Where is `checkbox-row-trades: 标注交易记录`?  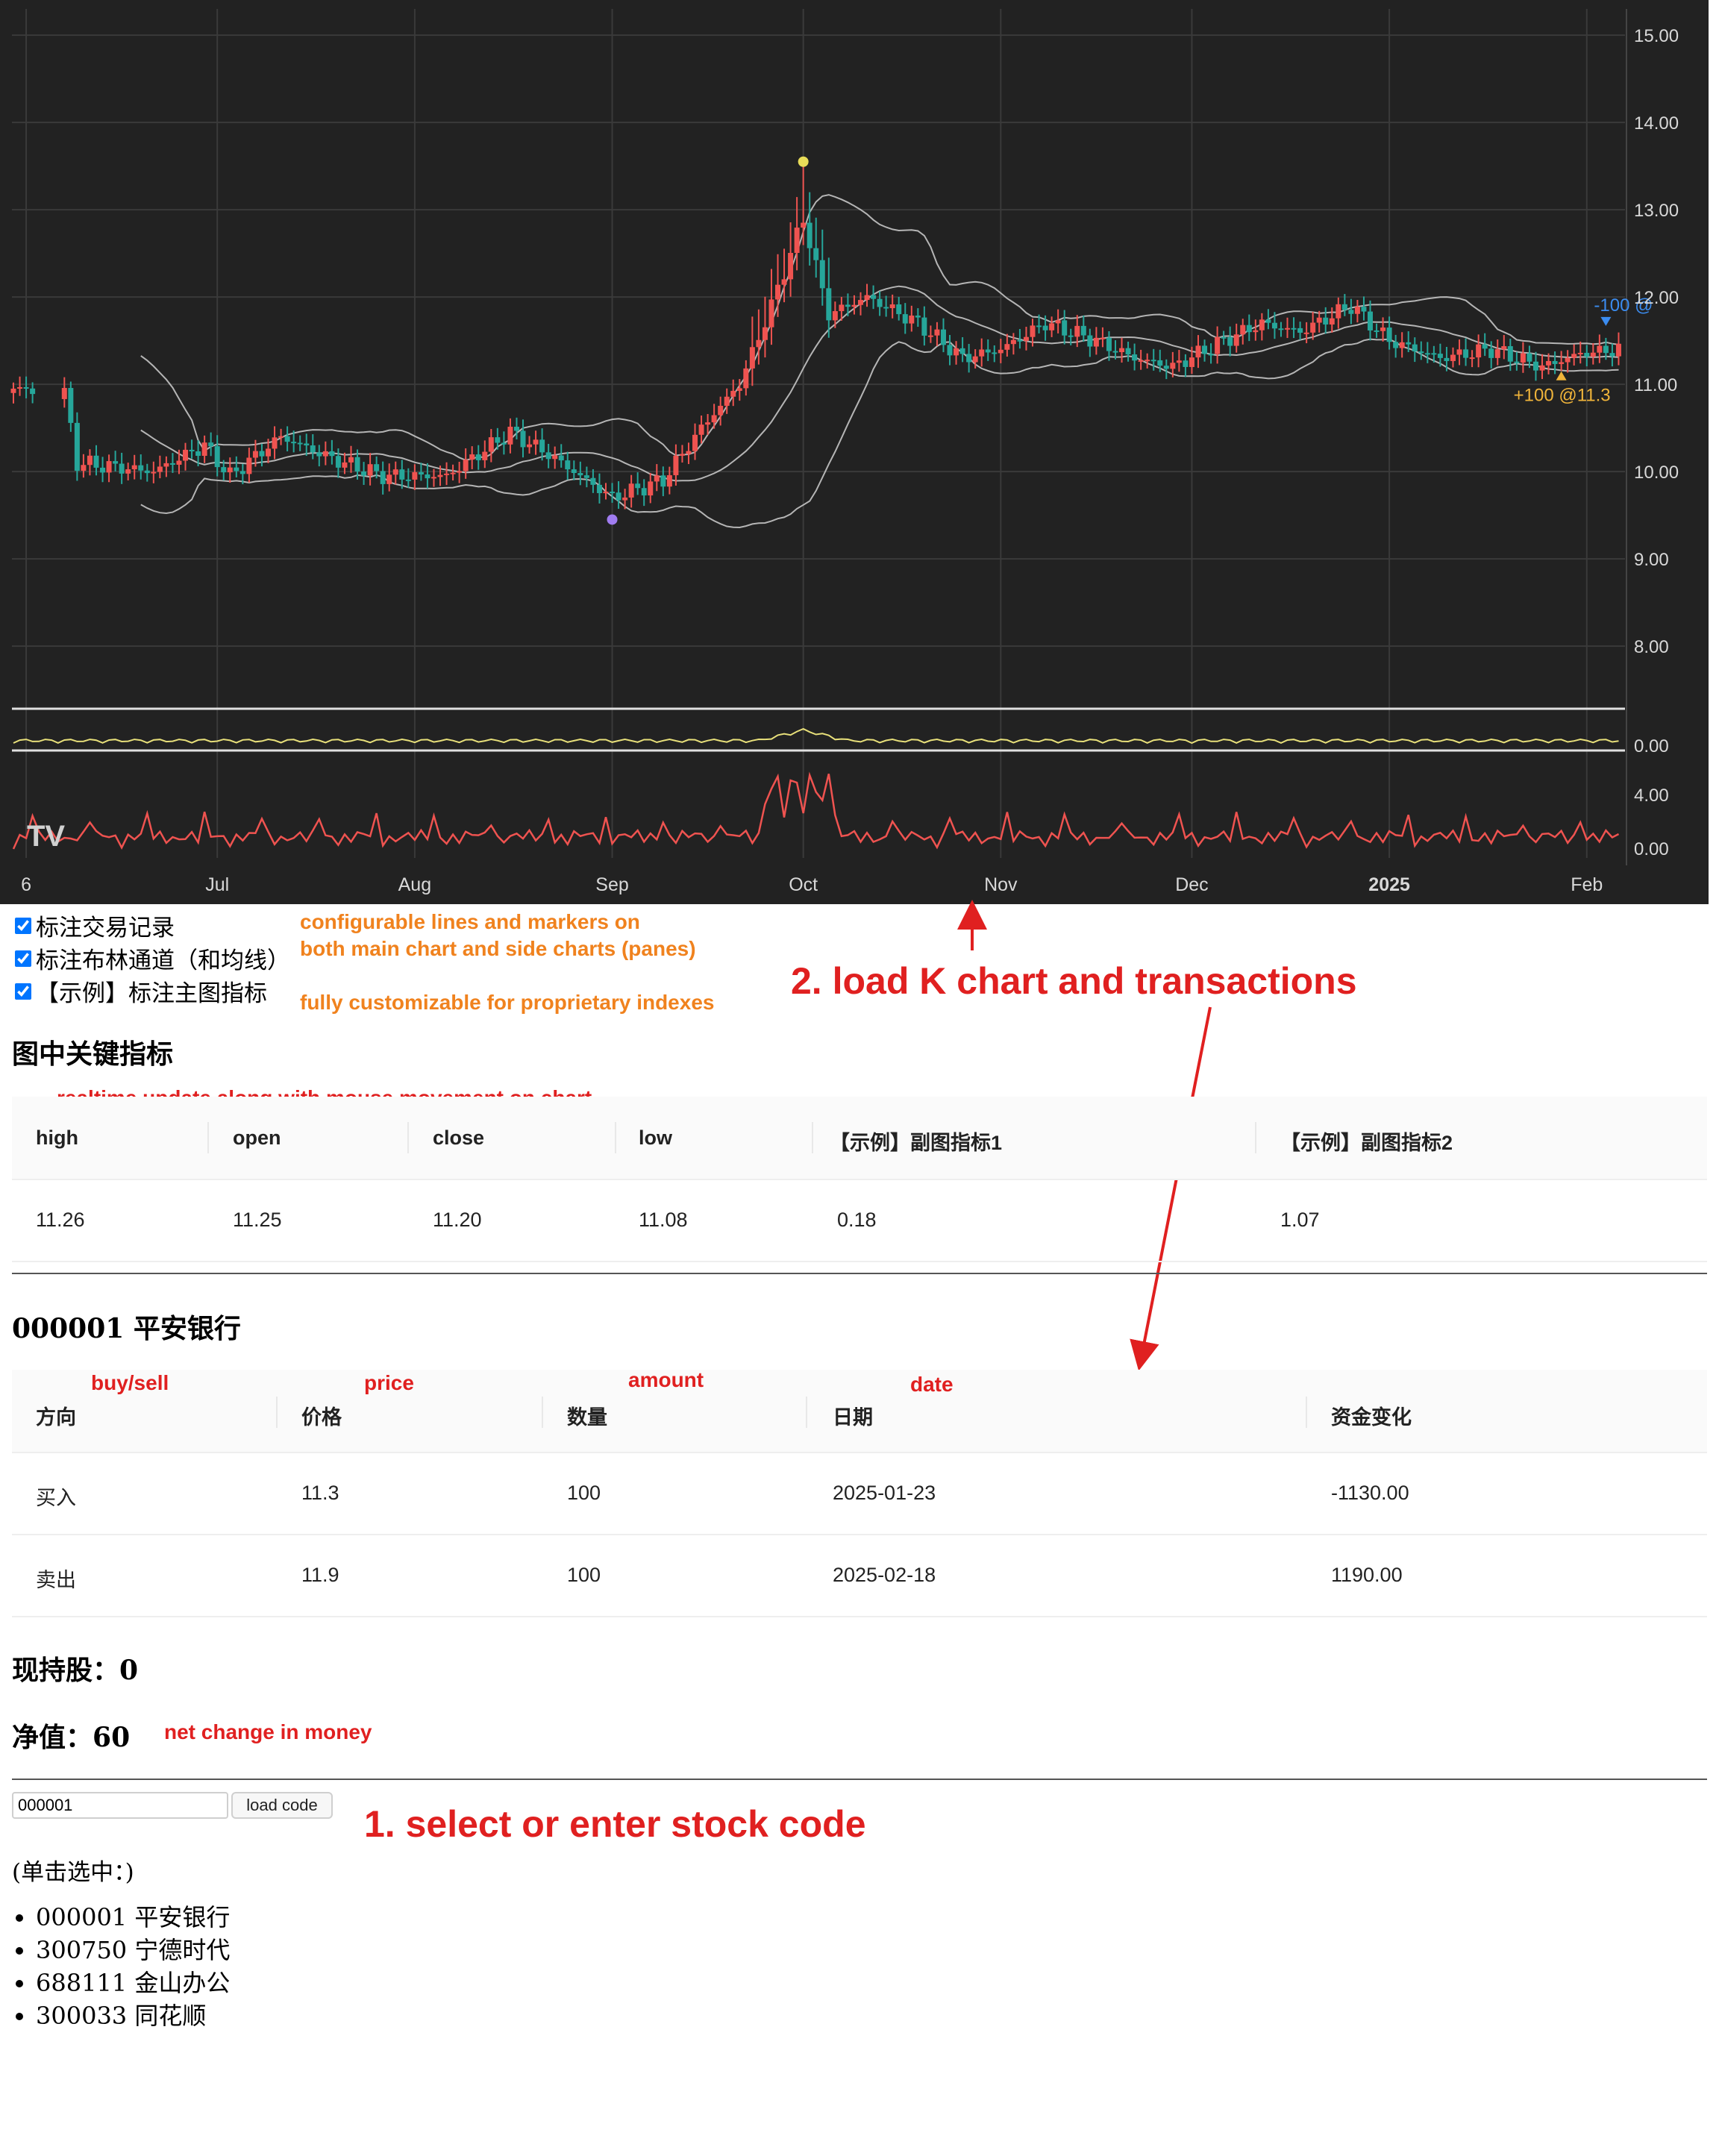 checkbox-row-trades: 标注交易记录 is located at coordinates (94, 925).